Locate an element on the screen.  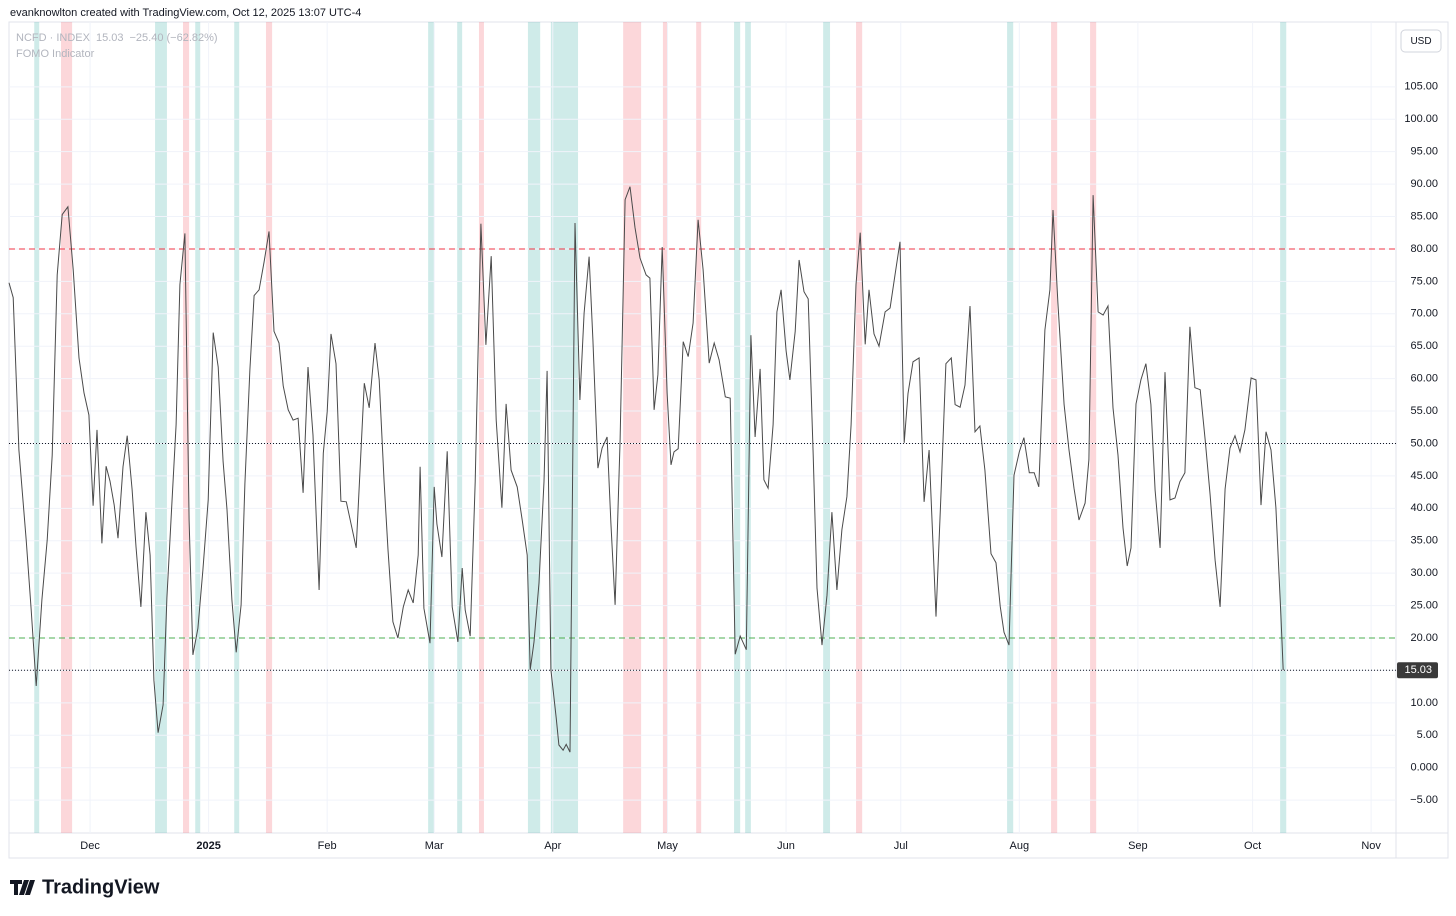
x-tick-label: Jun is located at coordinates (786, 846).